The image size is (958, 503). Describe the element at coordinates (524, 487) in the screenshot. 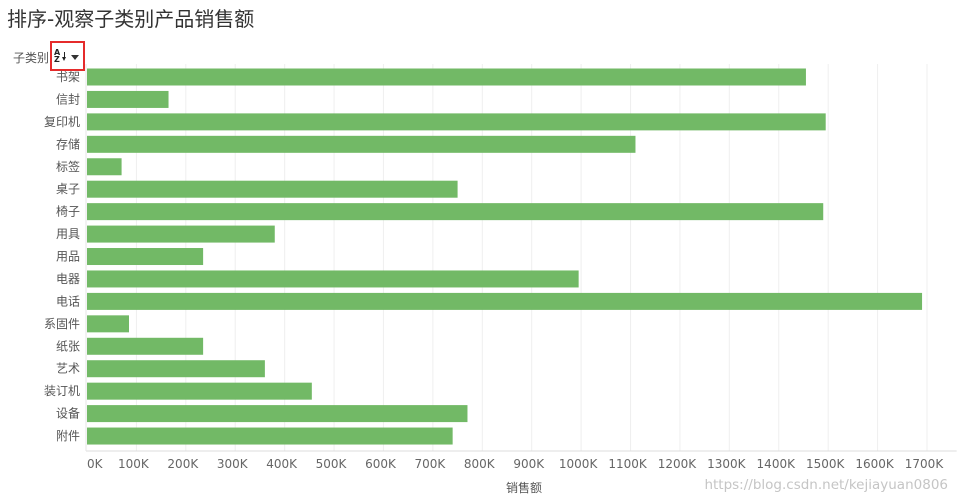

I see `x-axis-title: 销售额` at that location.